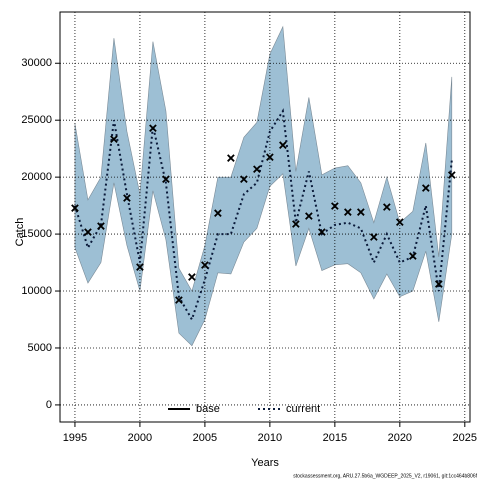 Image resolution: width=480 pixels, height=480 pixels. I want to click on x-axis-label: Years, so click(265, 463).